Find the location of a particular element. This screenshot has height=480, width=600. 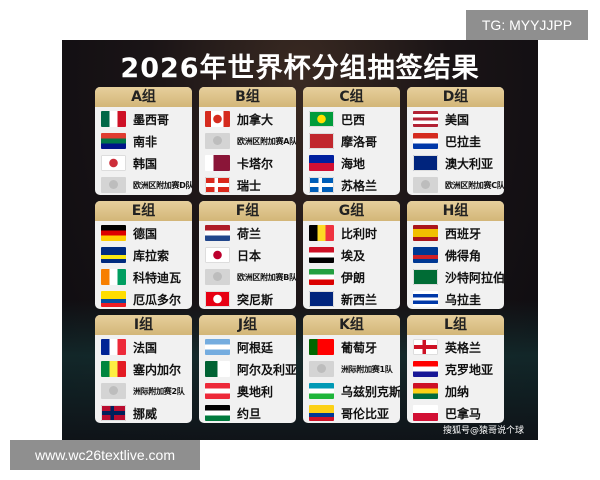

group-card: F组 荷兰日本欧洲区附加赛B队突尼斯 is located at coordinates (247, 255).